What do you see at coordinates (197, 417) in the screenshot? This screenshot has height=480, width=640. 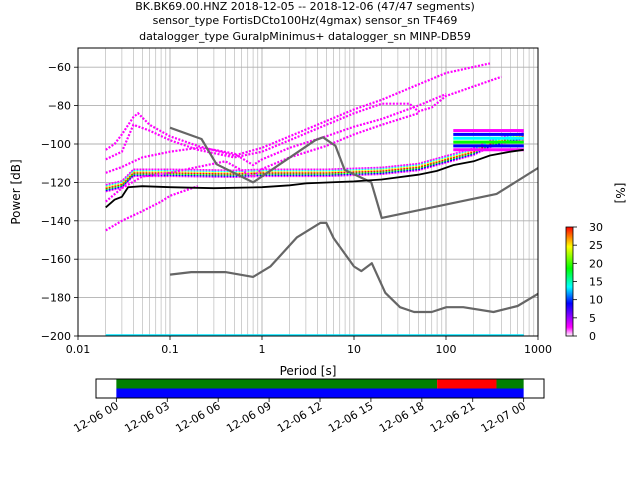 I see `timeline-tick-label: 12-06 06` at bounding box center [197, 417].